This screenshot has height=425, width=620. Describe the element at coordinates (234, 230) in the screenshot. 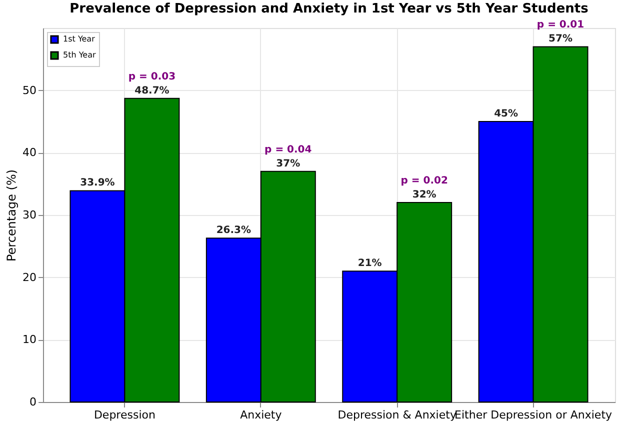

I see `data-label: 26.3%` at that location.